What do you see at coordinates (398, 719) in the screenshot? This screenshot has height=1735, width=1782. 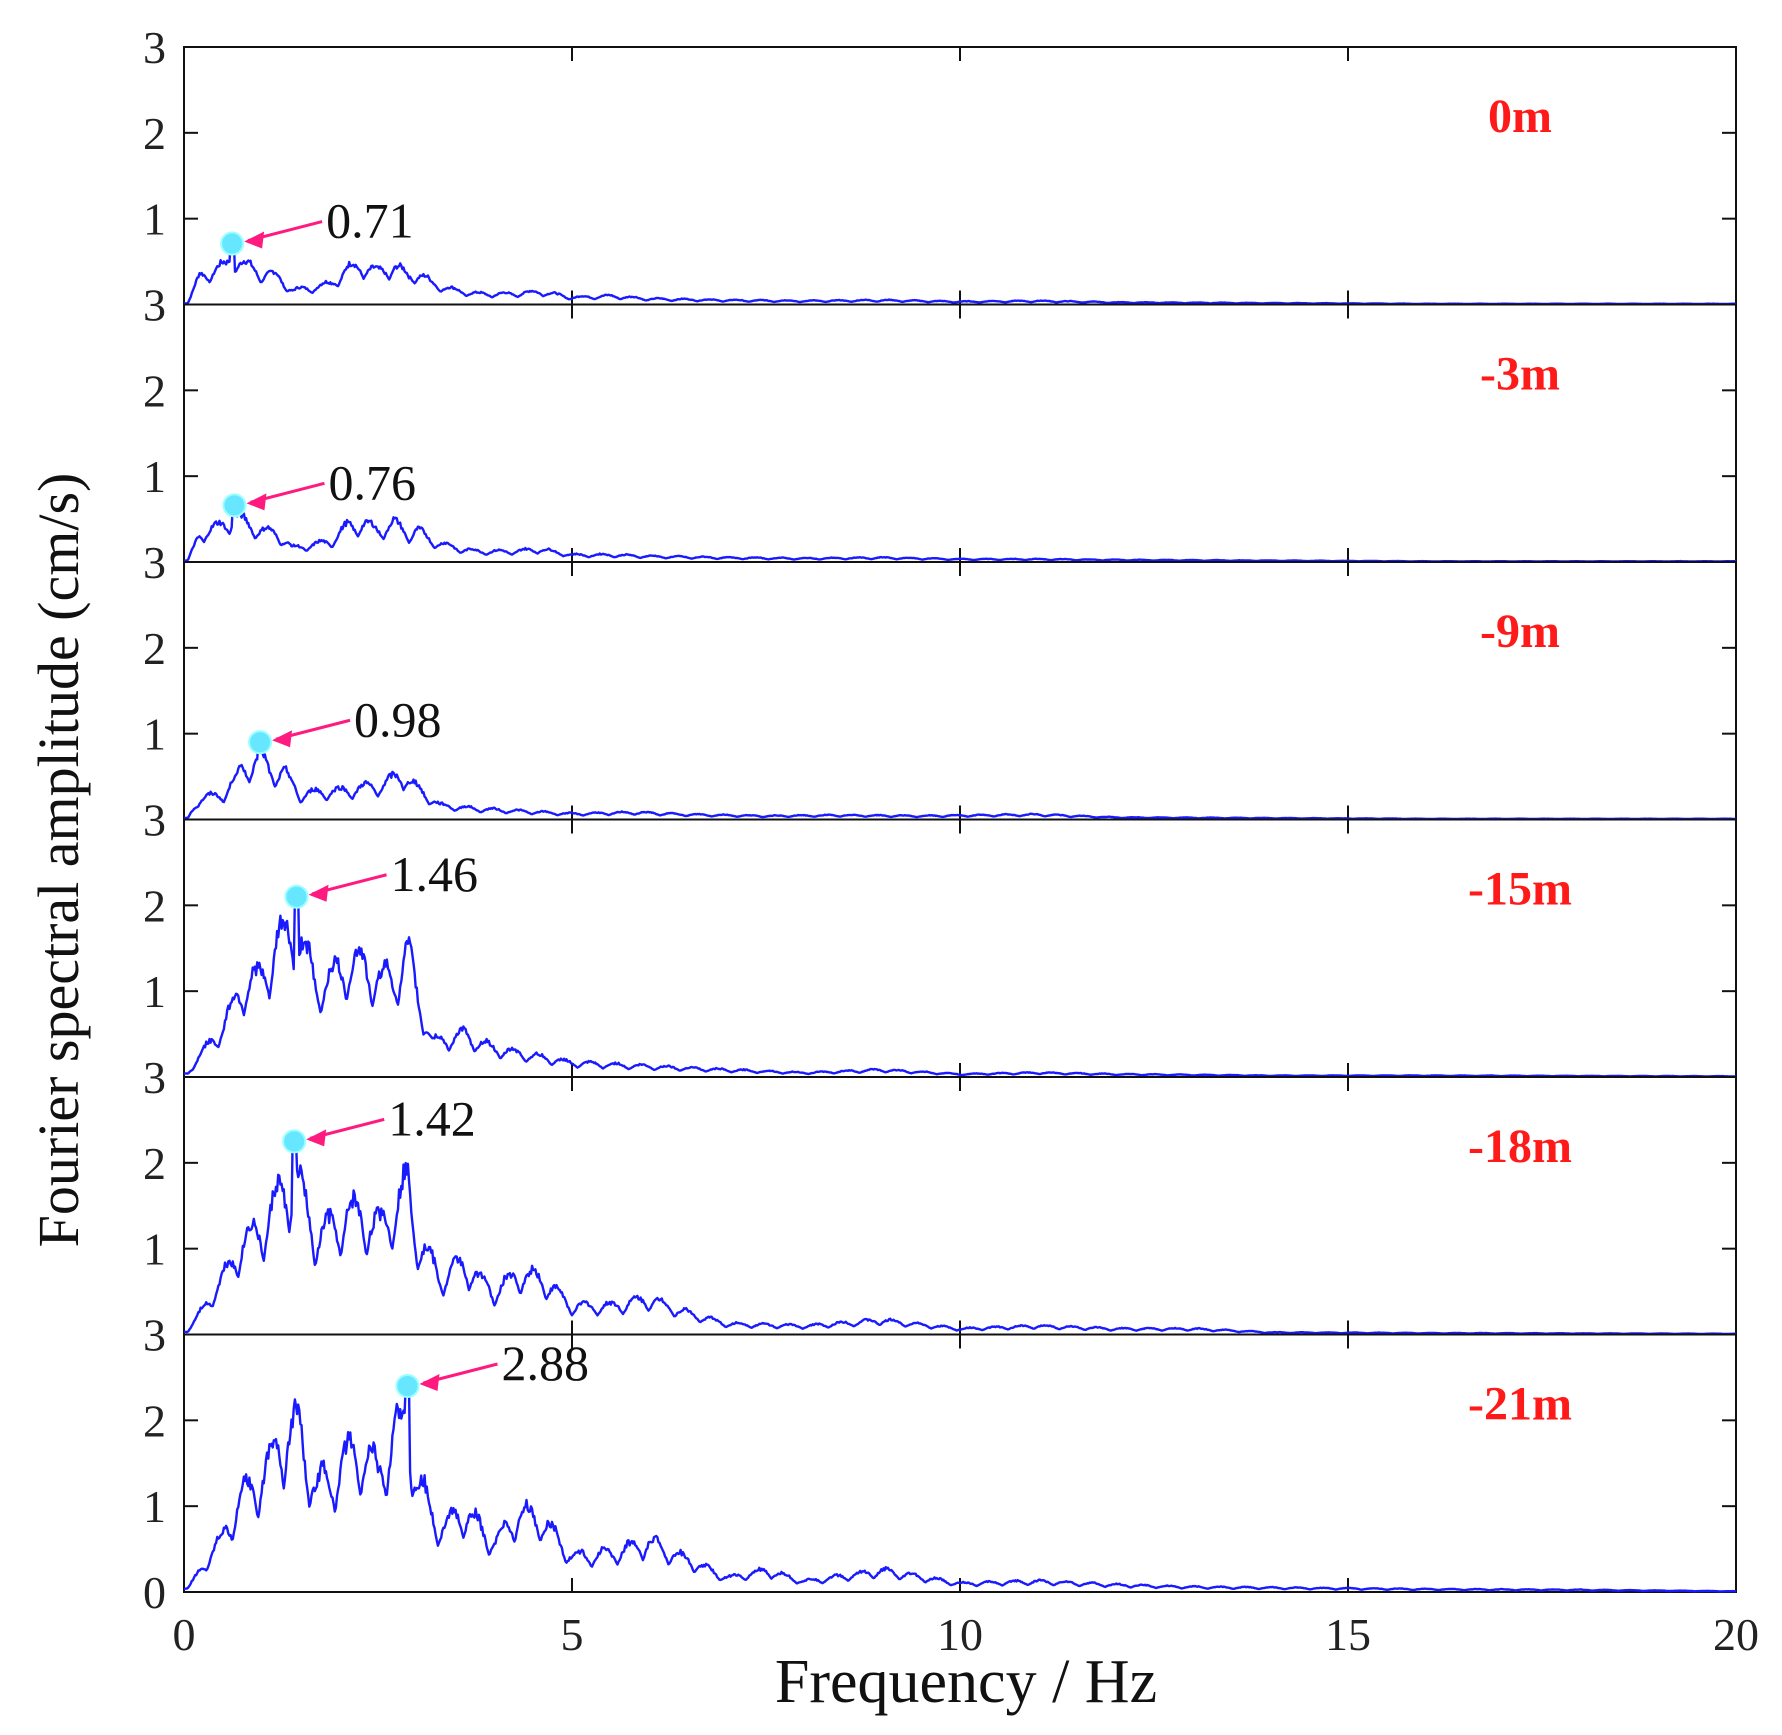 I see `peak-label: 0.98` at bounding box center [398, 719].